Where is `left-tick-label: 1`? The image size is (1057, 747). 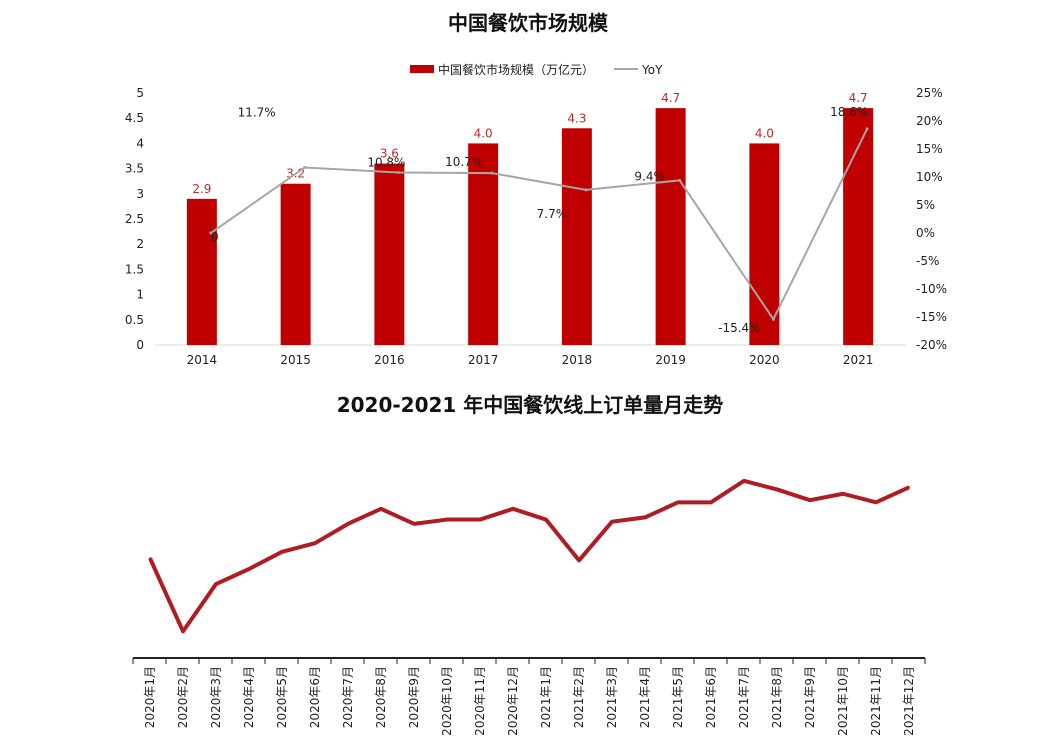
left-tick-label: 1 is located at coordinates (140, 295).